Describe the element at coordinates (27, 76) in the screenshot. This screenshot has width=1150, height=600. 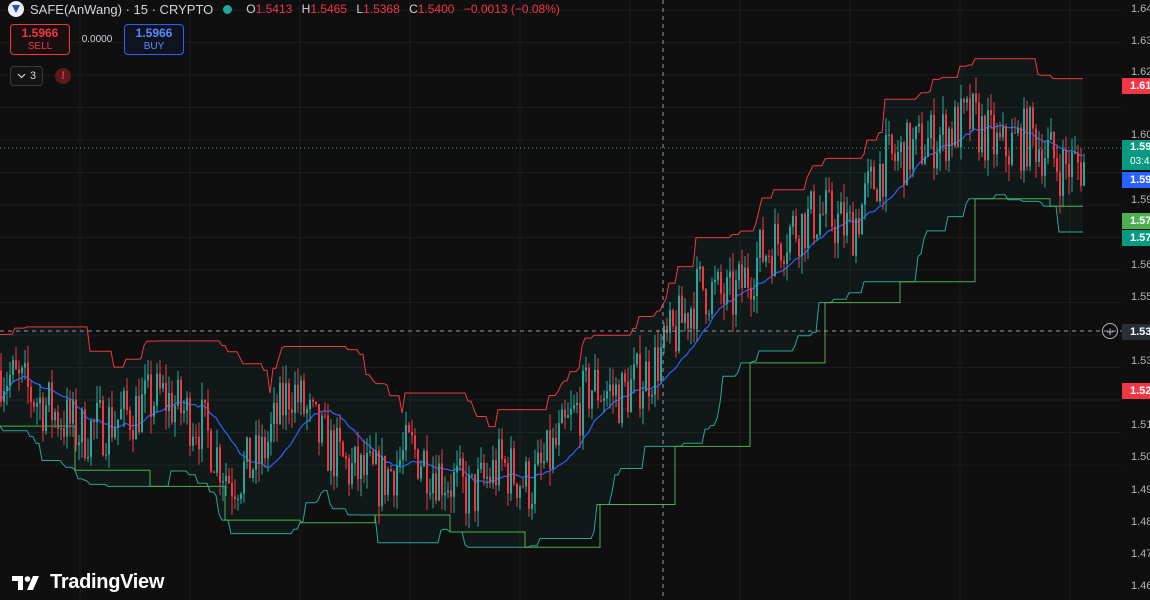
I see `indicators-toggle-button: 3` at that location.